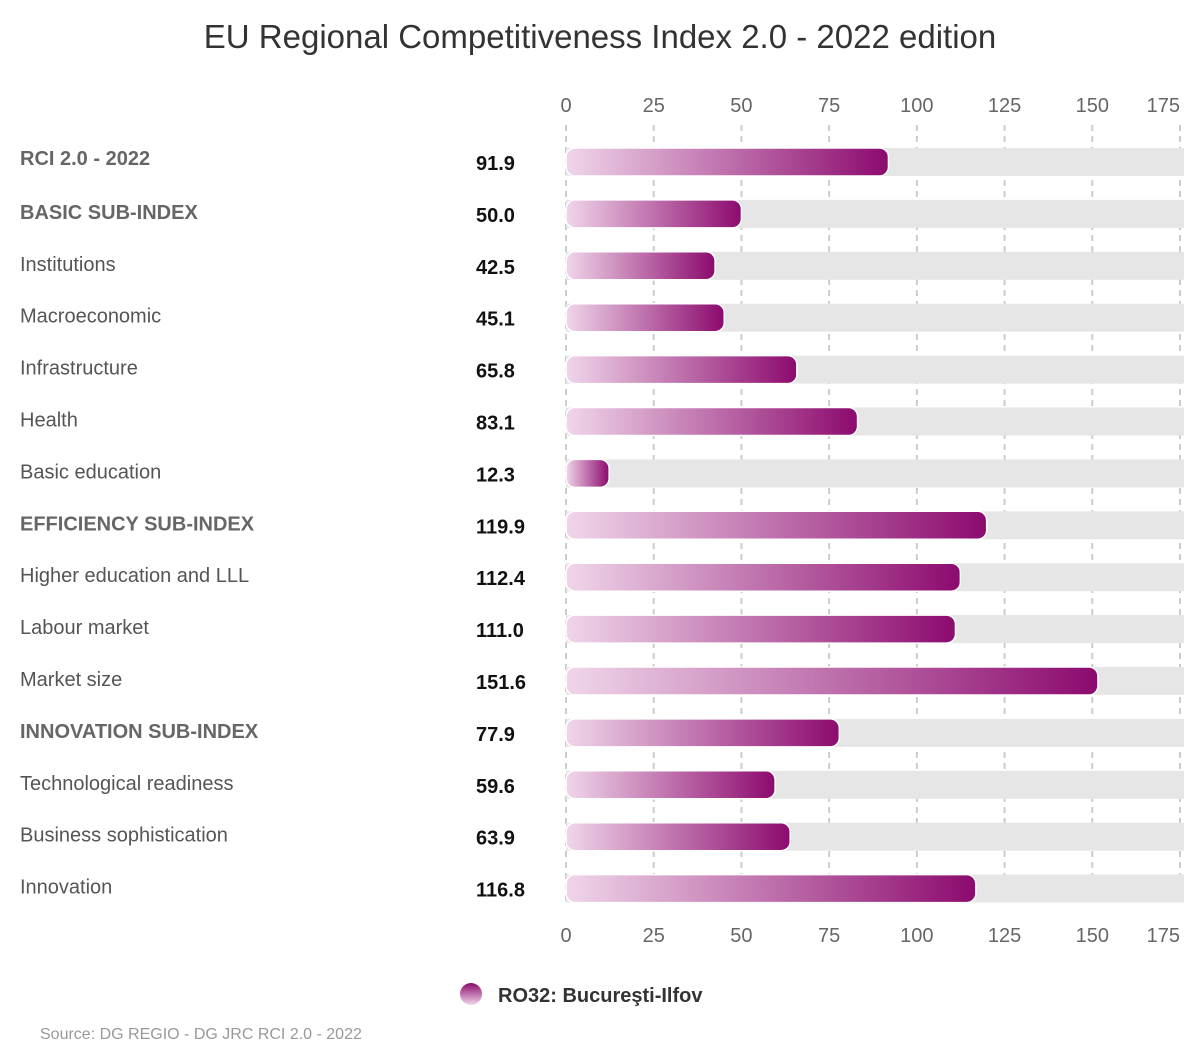  What do you see at coordinates (495, 475) in the screenshot?
I see `data-label: 12.3` at bounding box center [495, 475].